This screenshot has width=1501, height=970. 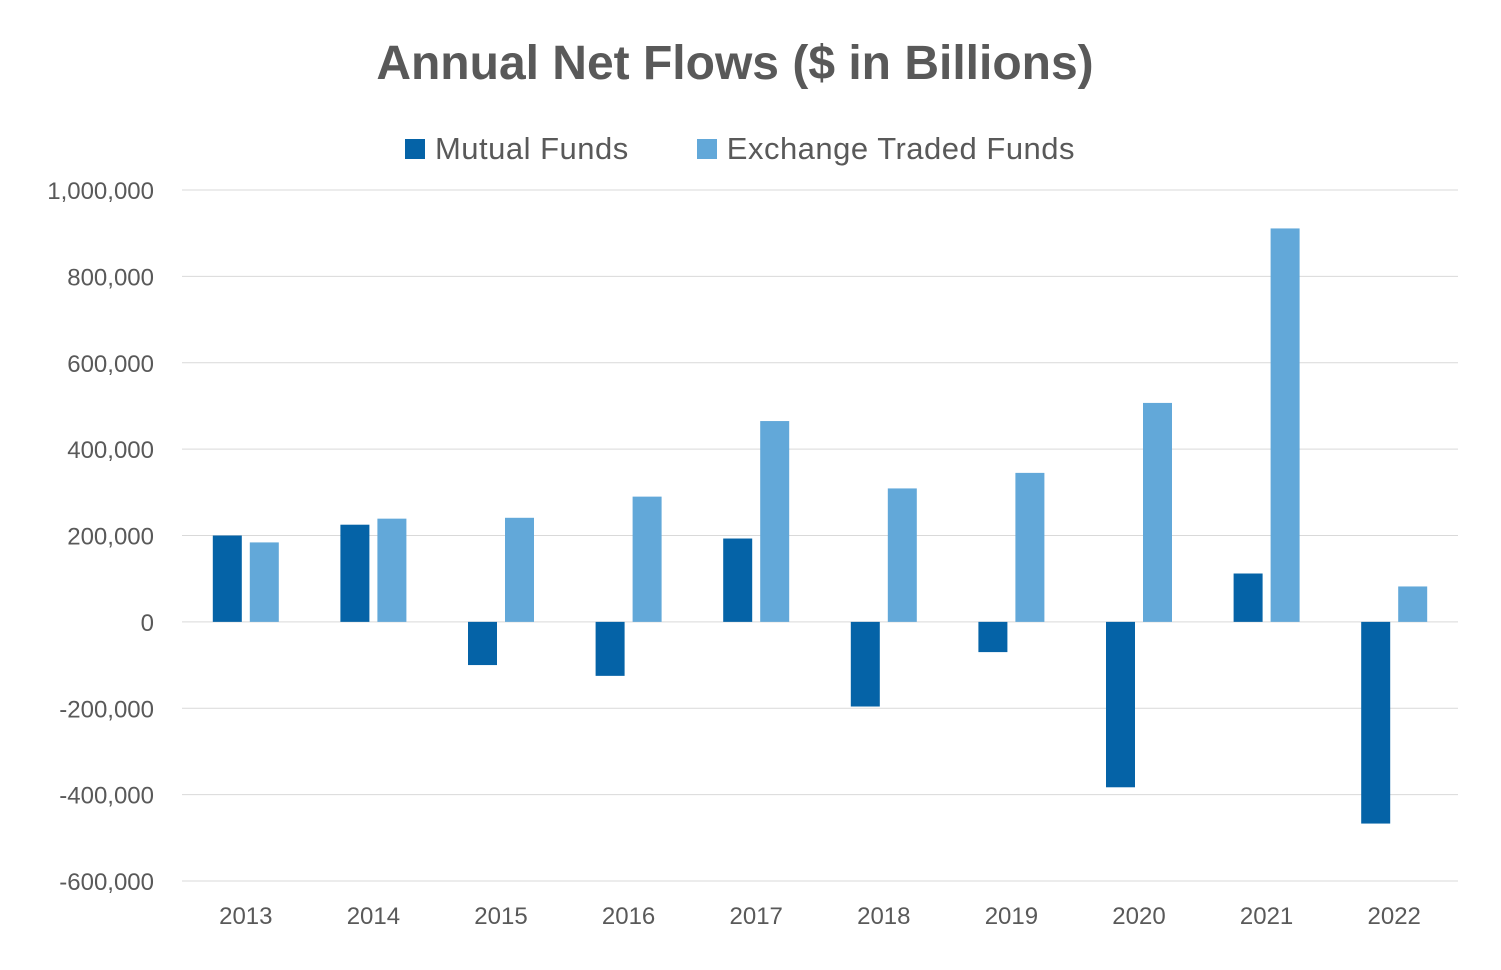 What do you see at coordinates (1285, 425) in the screenshot?
I see `bar-exchange-traded-funds-2021` at bounding box center [1285, 425].